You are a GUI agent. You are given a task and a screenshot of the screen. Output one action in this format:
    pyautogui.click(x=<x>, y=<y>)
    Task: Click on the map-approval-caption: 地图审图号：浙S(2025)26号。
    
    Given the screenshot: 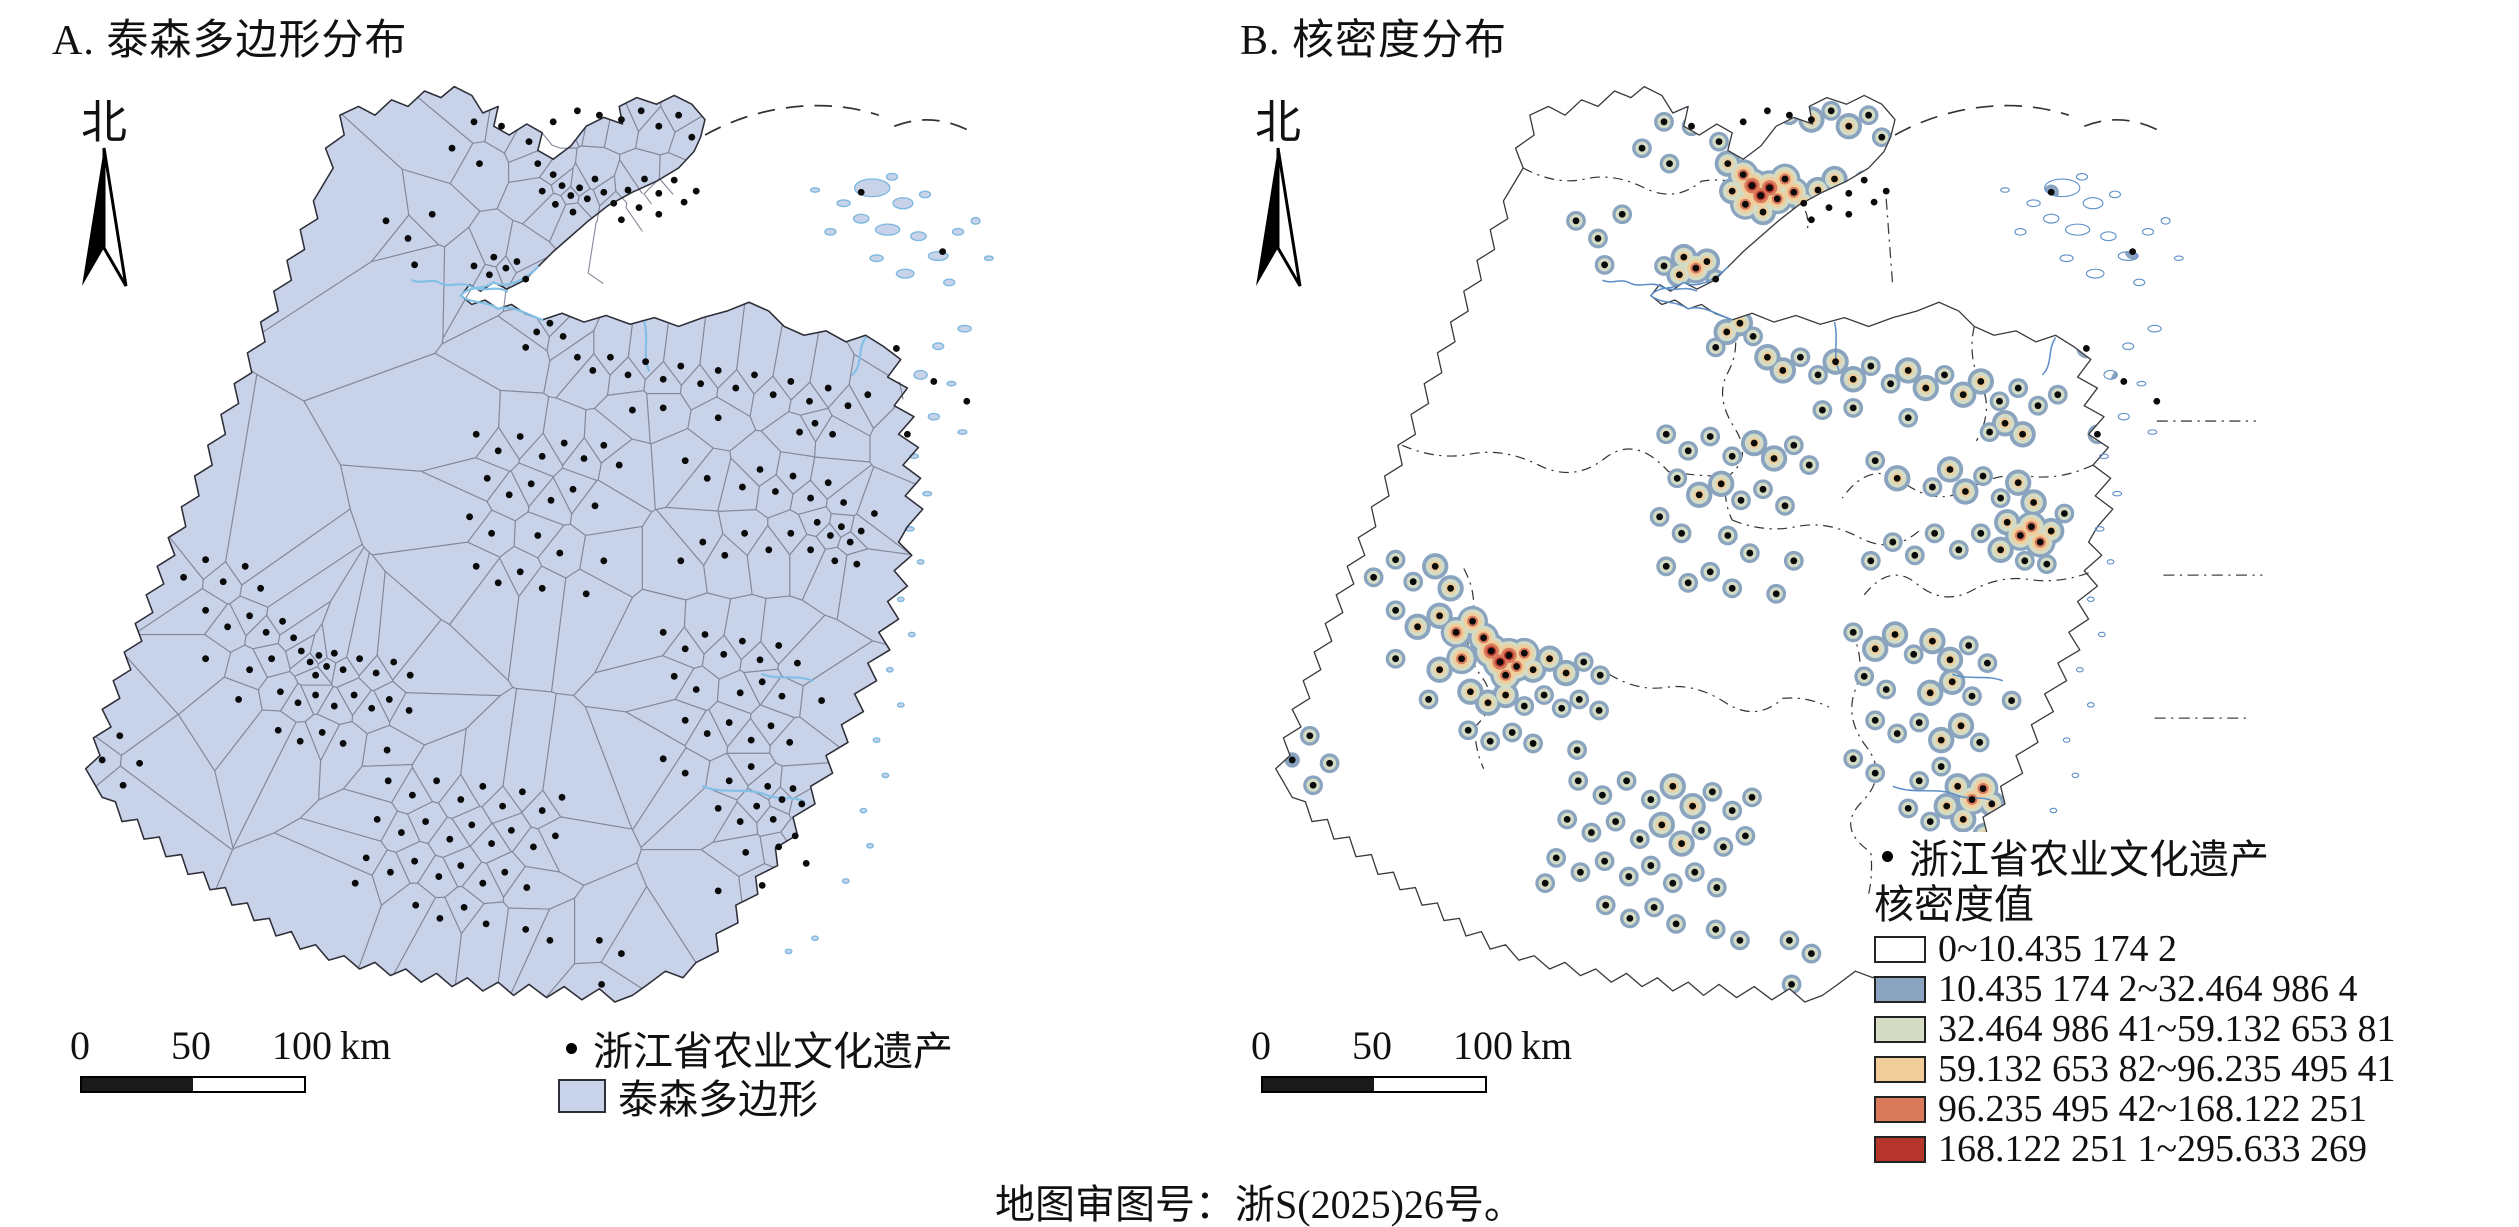 What is the action you would take?
    pyautogui.click(x=1259, y=1204)
    